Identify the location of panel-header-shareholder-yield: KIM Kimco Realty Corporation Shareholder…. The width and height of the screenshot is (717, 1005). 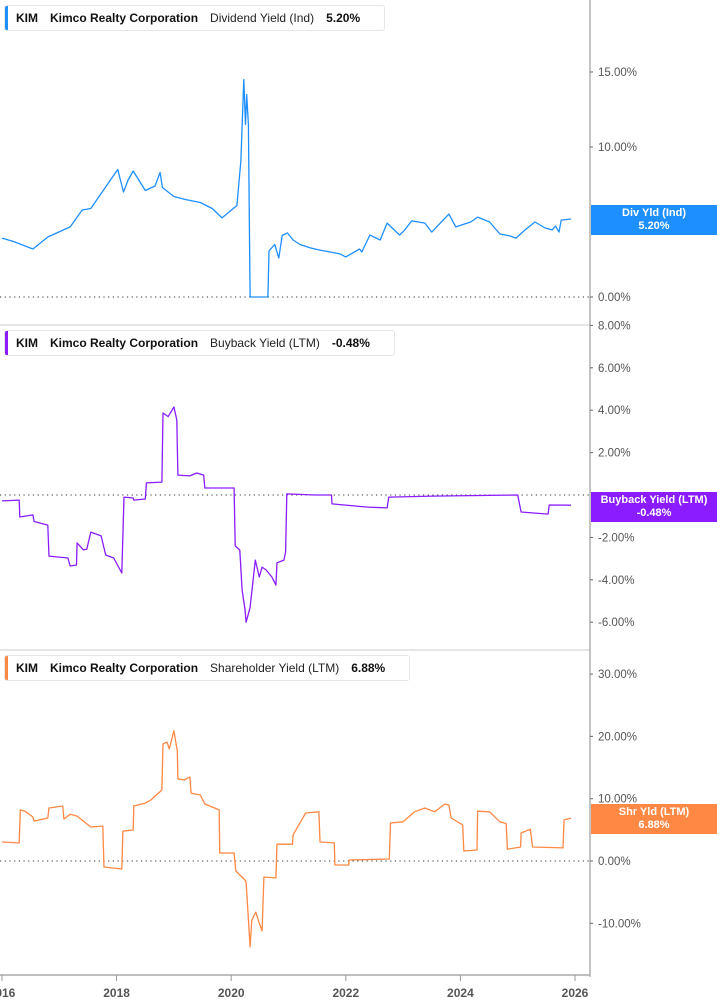
(207, 668).